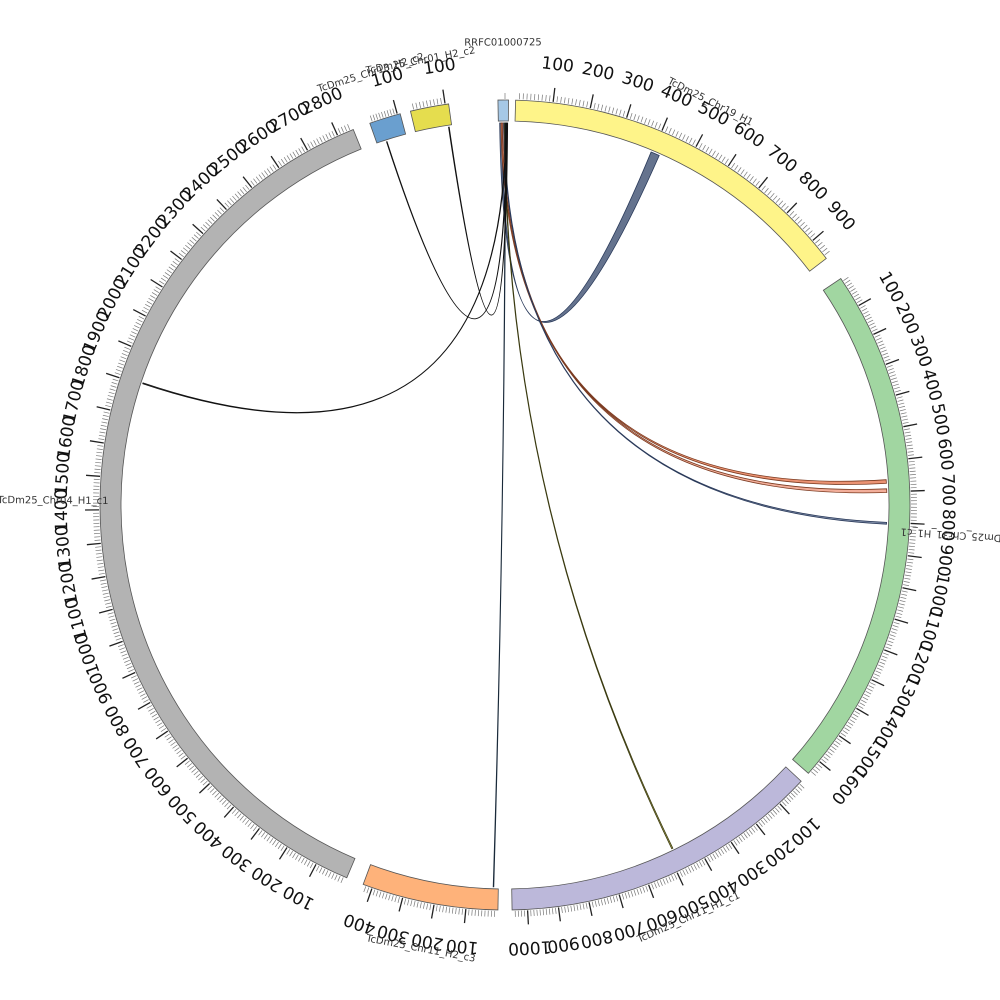 The height and width of the screenshot is (1000, 1000). I want to click on tick-label-chr19_h1: 100, so click(557, 65).